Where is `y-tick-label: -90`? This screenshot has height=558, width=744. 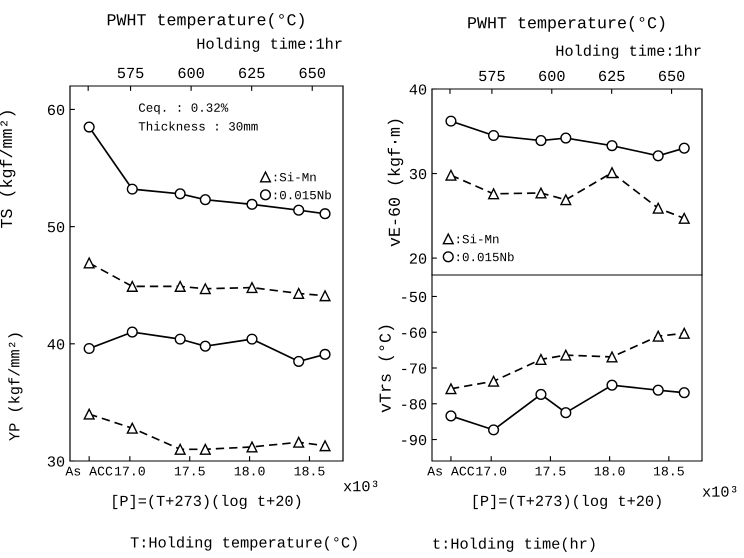
y-tick-label: -90 is located at coordinates (414, 440).